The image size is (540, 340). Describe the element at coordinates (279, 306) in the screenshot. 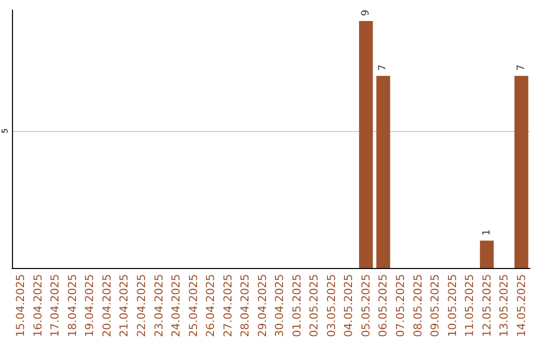

I see `x-tick-label: 30.04.2025` at that location.